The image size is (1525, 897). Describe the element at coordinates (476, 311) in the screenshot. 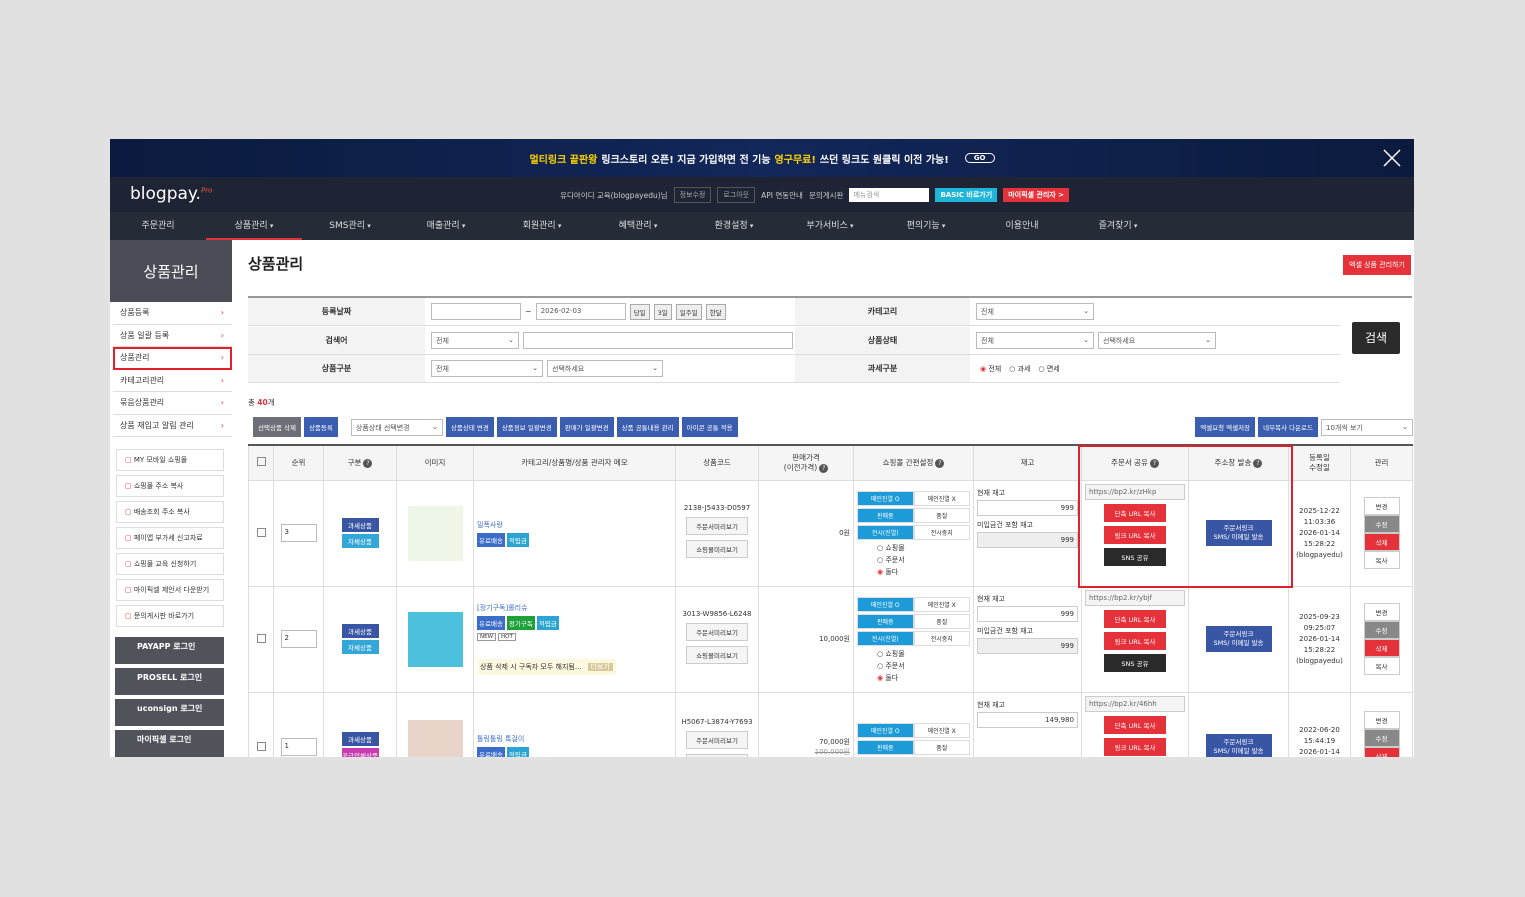

I see `date-from` at that location.